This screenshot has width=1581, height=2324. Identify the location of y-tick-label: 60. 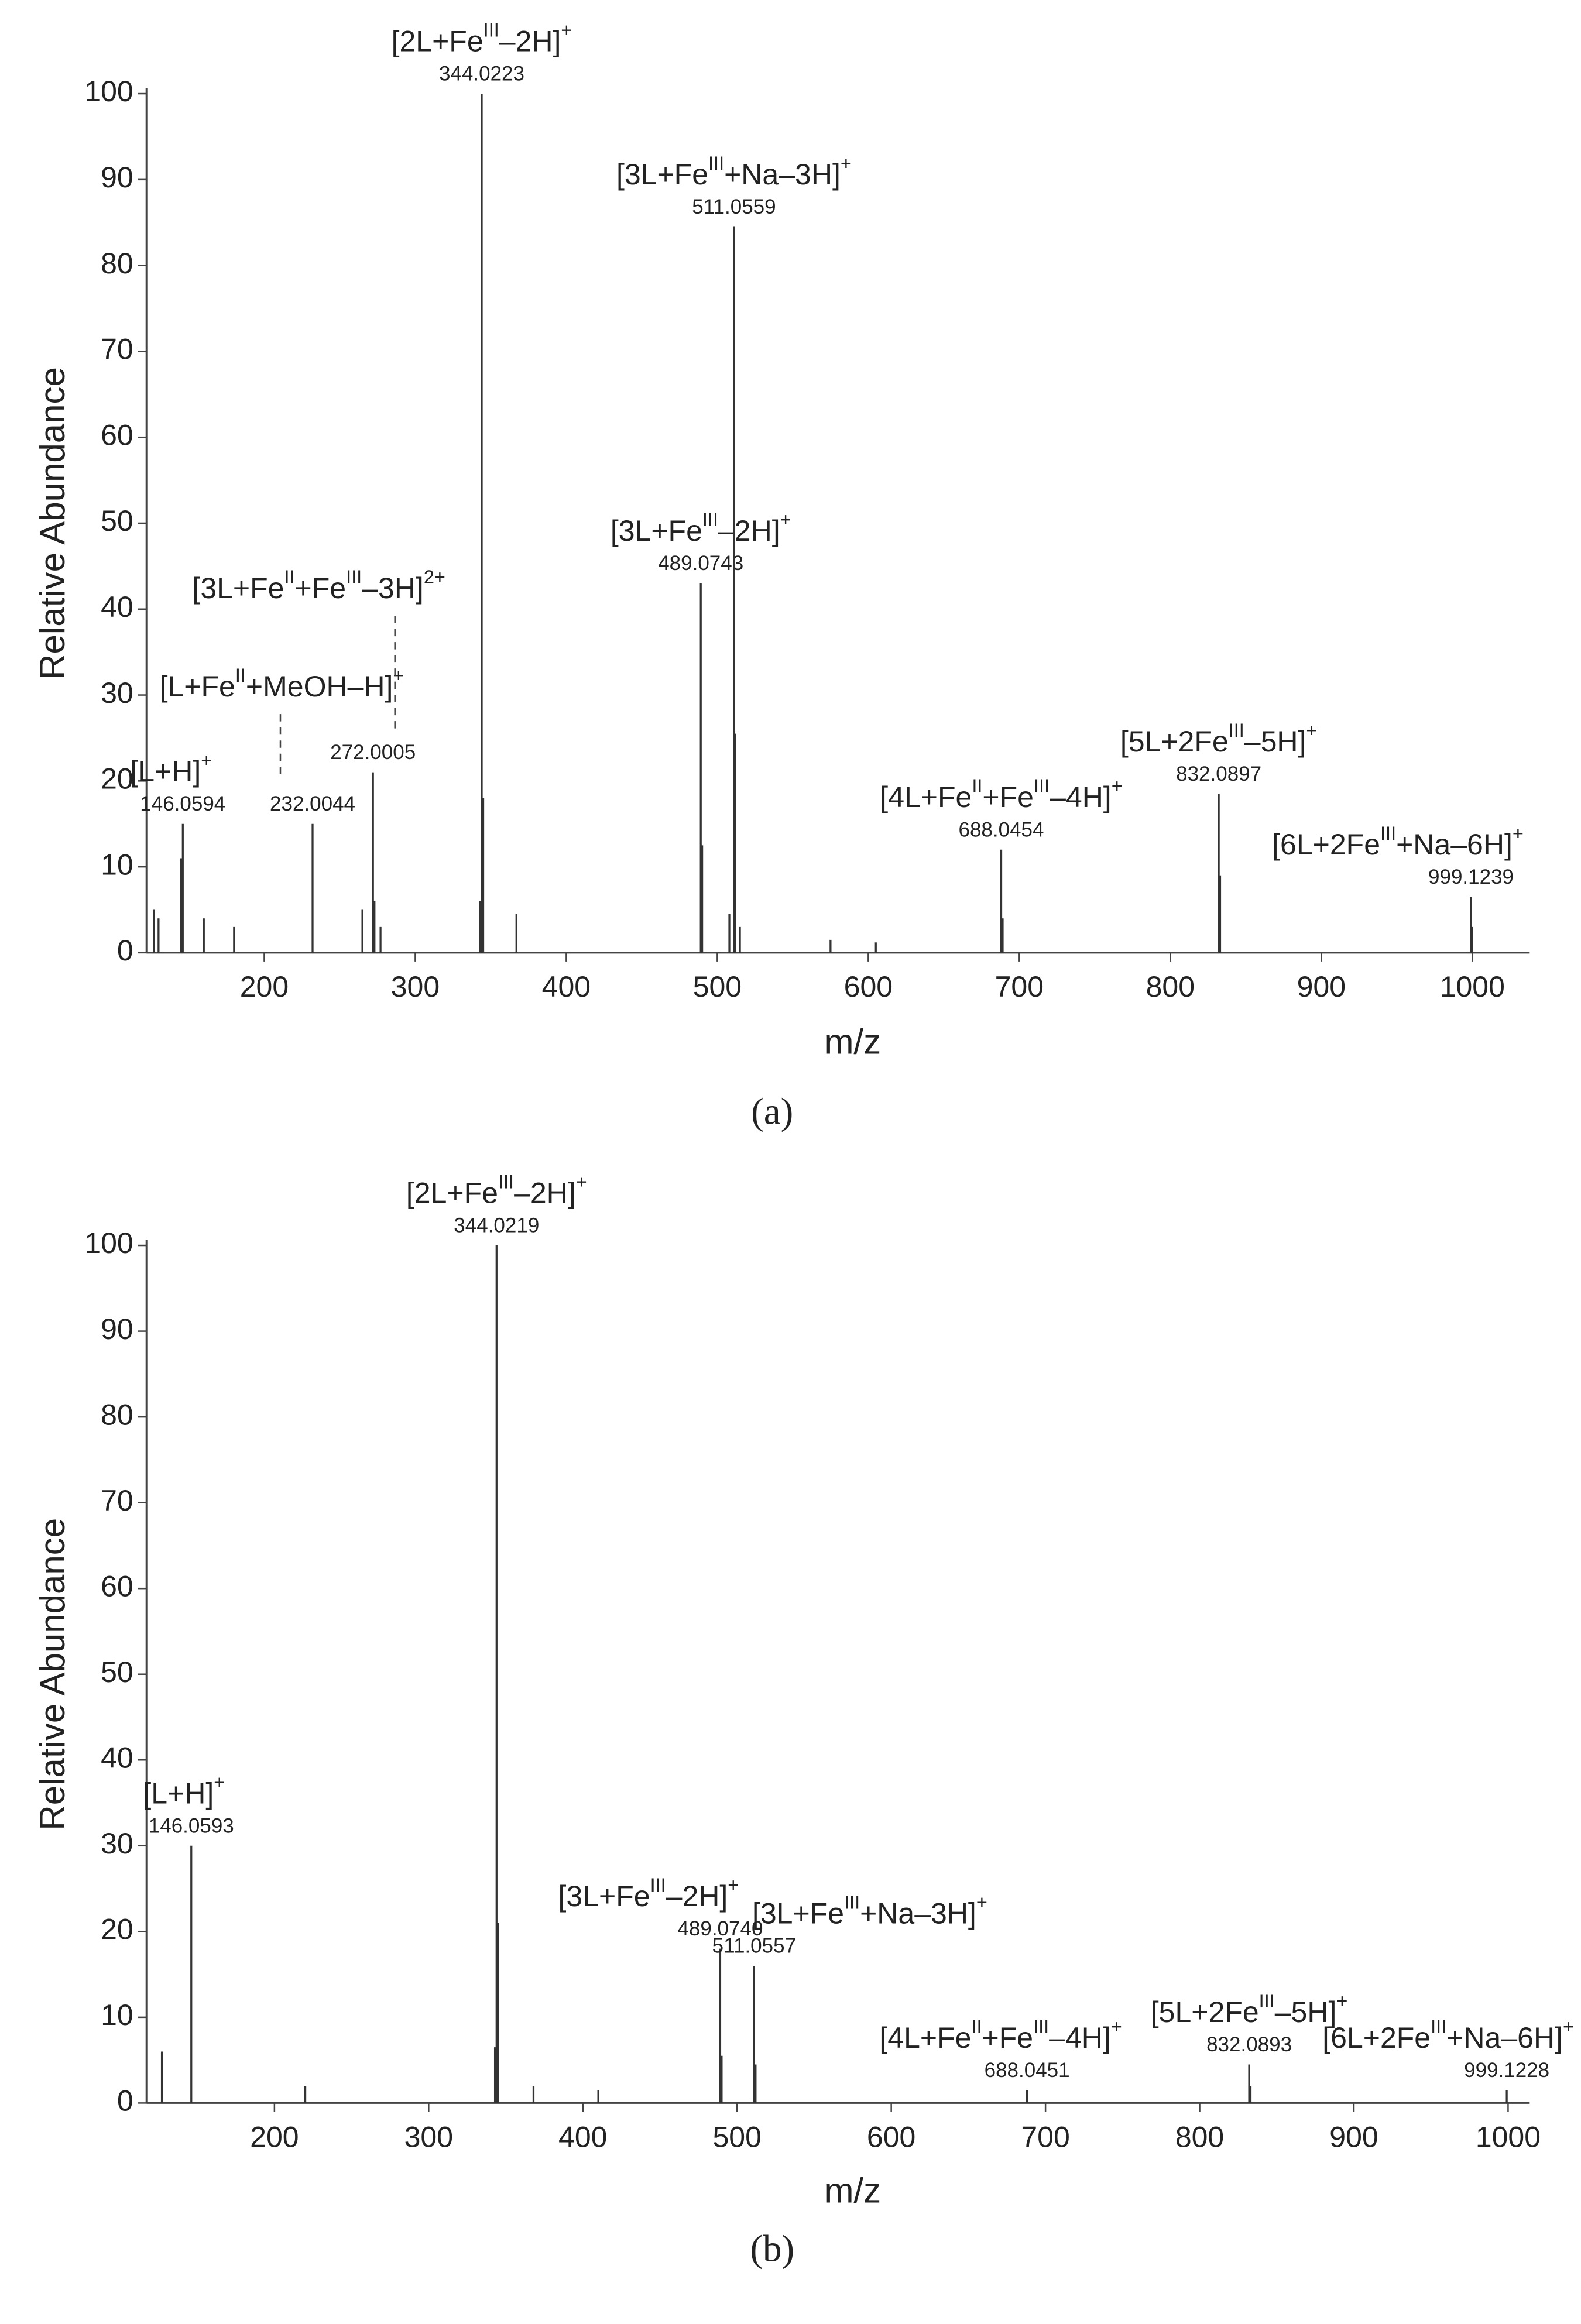
(117, 1586).